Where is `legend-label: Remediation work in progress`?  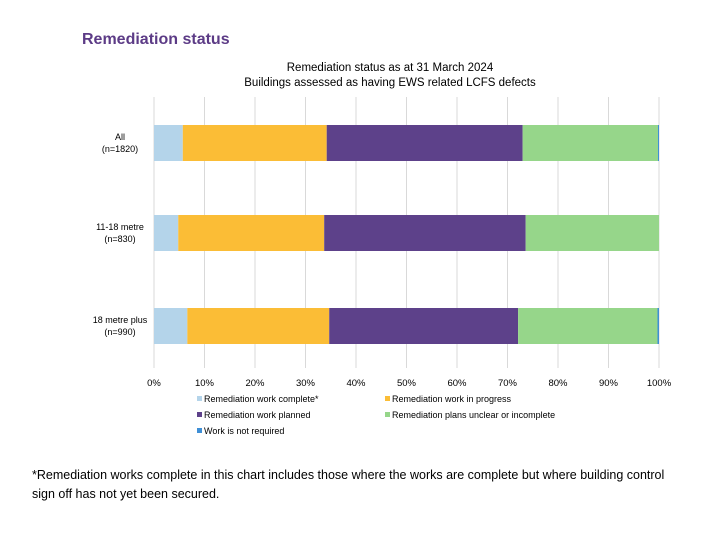
legend-label: Remediation work in progress is located at coordinates (452, 399).